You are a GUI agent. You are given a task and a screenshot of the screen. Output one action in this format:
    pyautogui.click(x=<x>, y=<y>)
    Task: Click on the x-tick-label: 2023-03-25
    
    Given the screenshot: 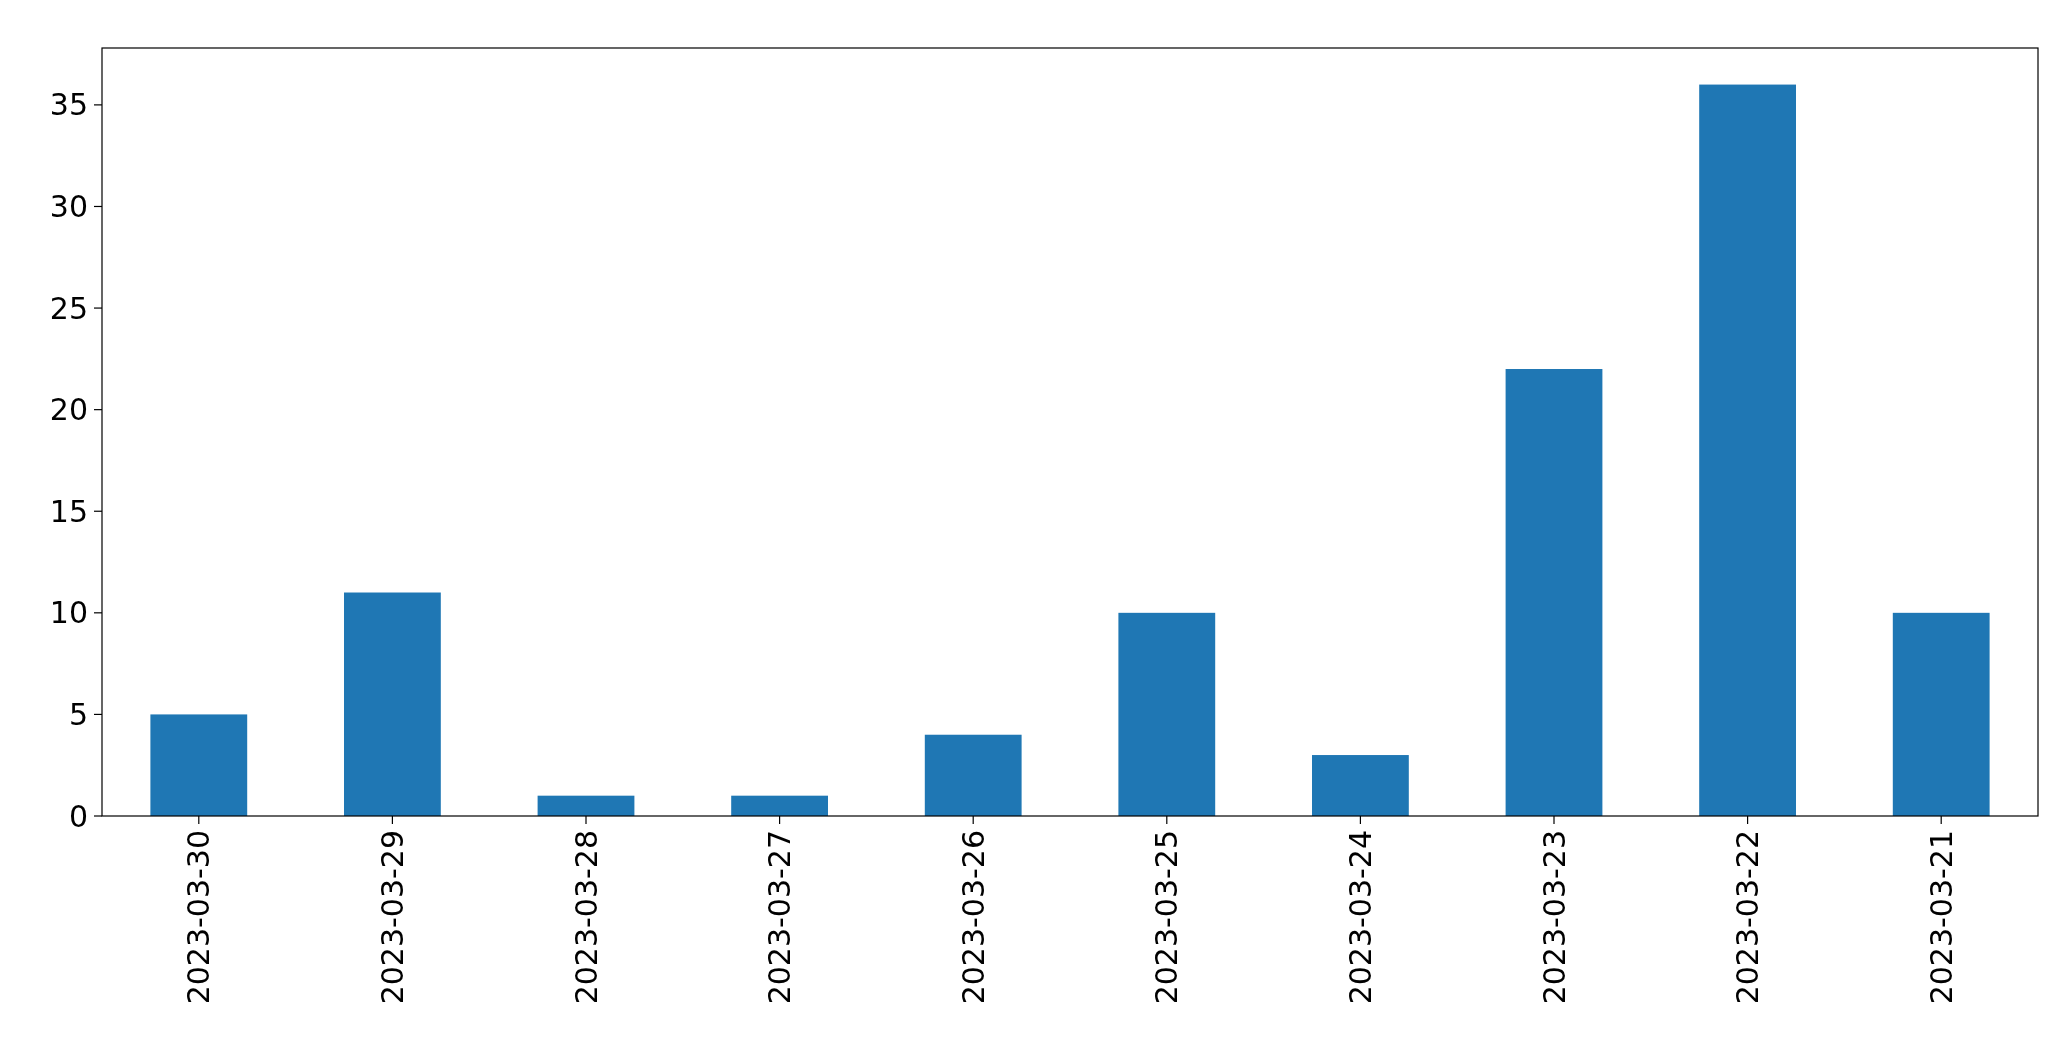 What is the action you would take?
    pyautogui.click(x=1167, y=917)
    